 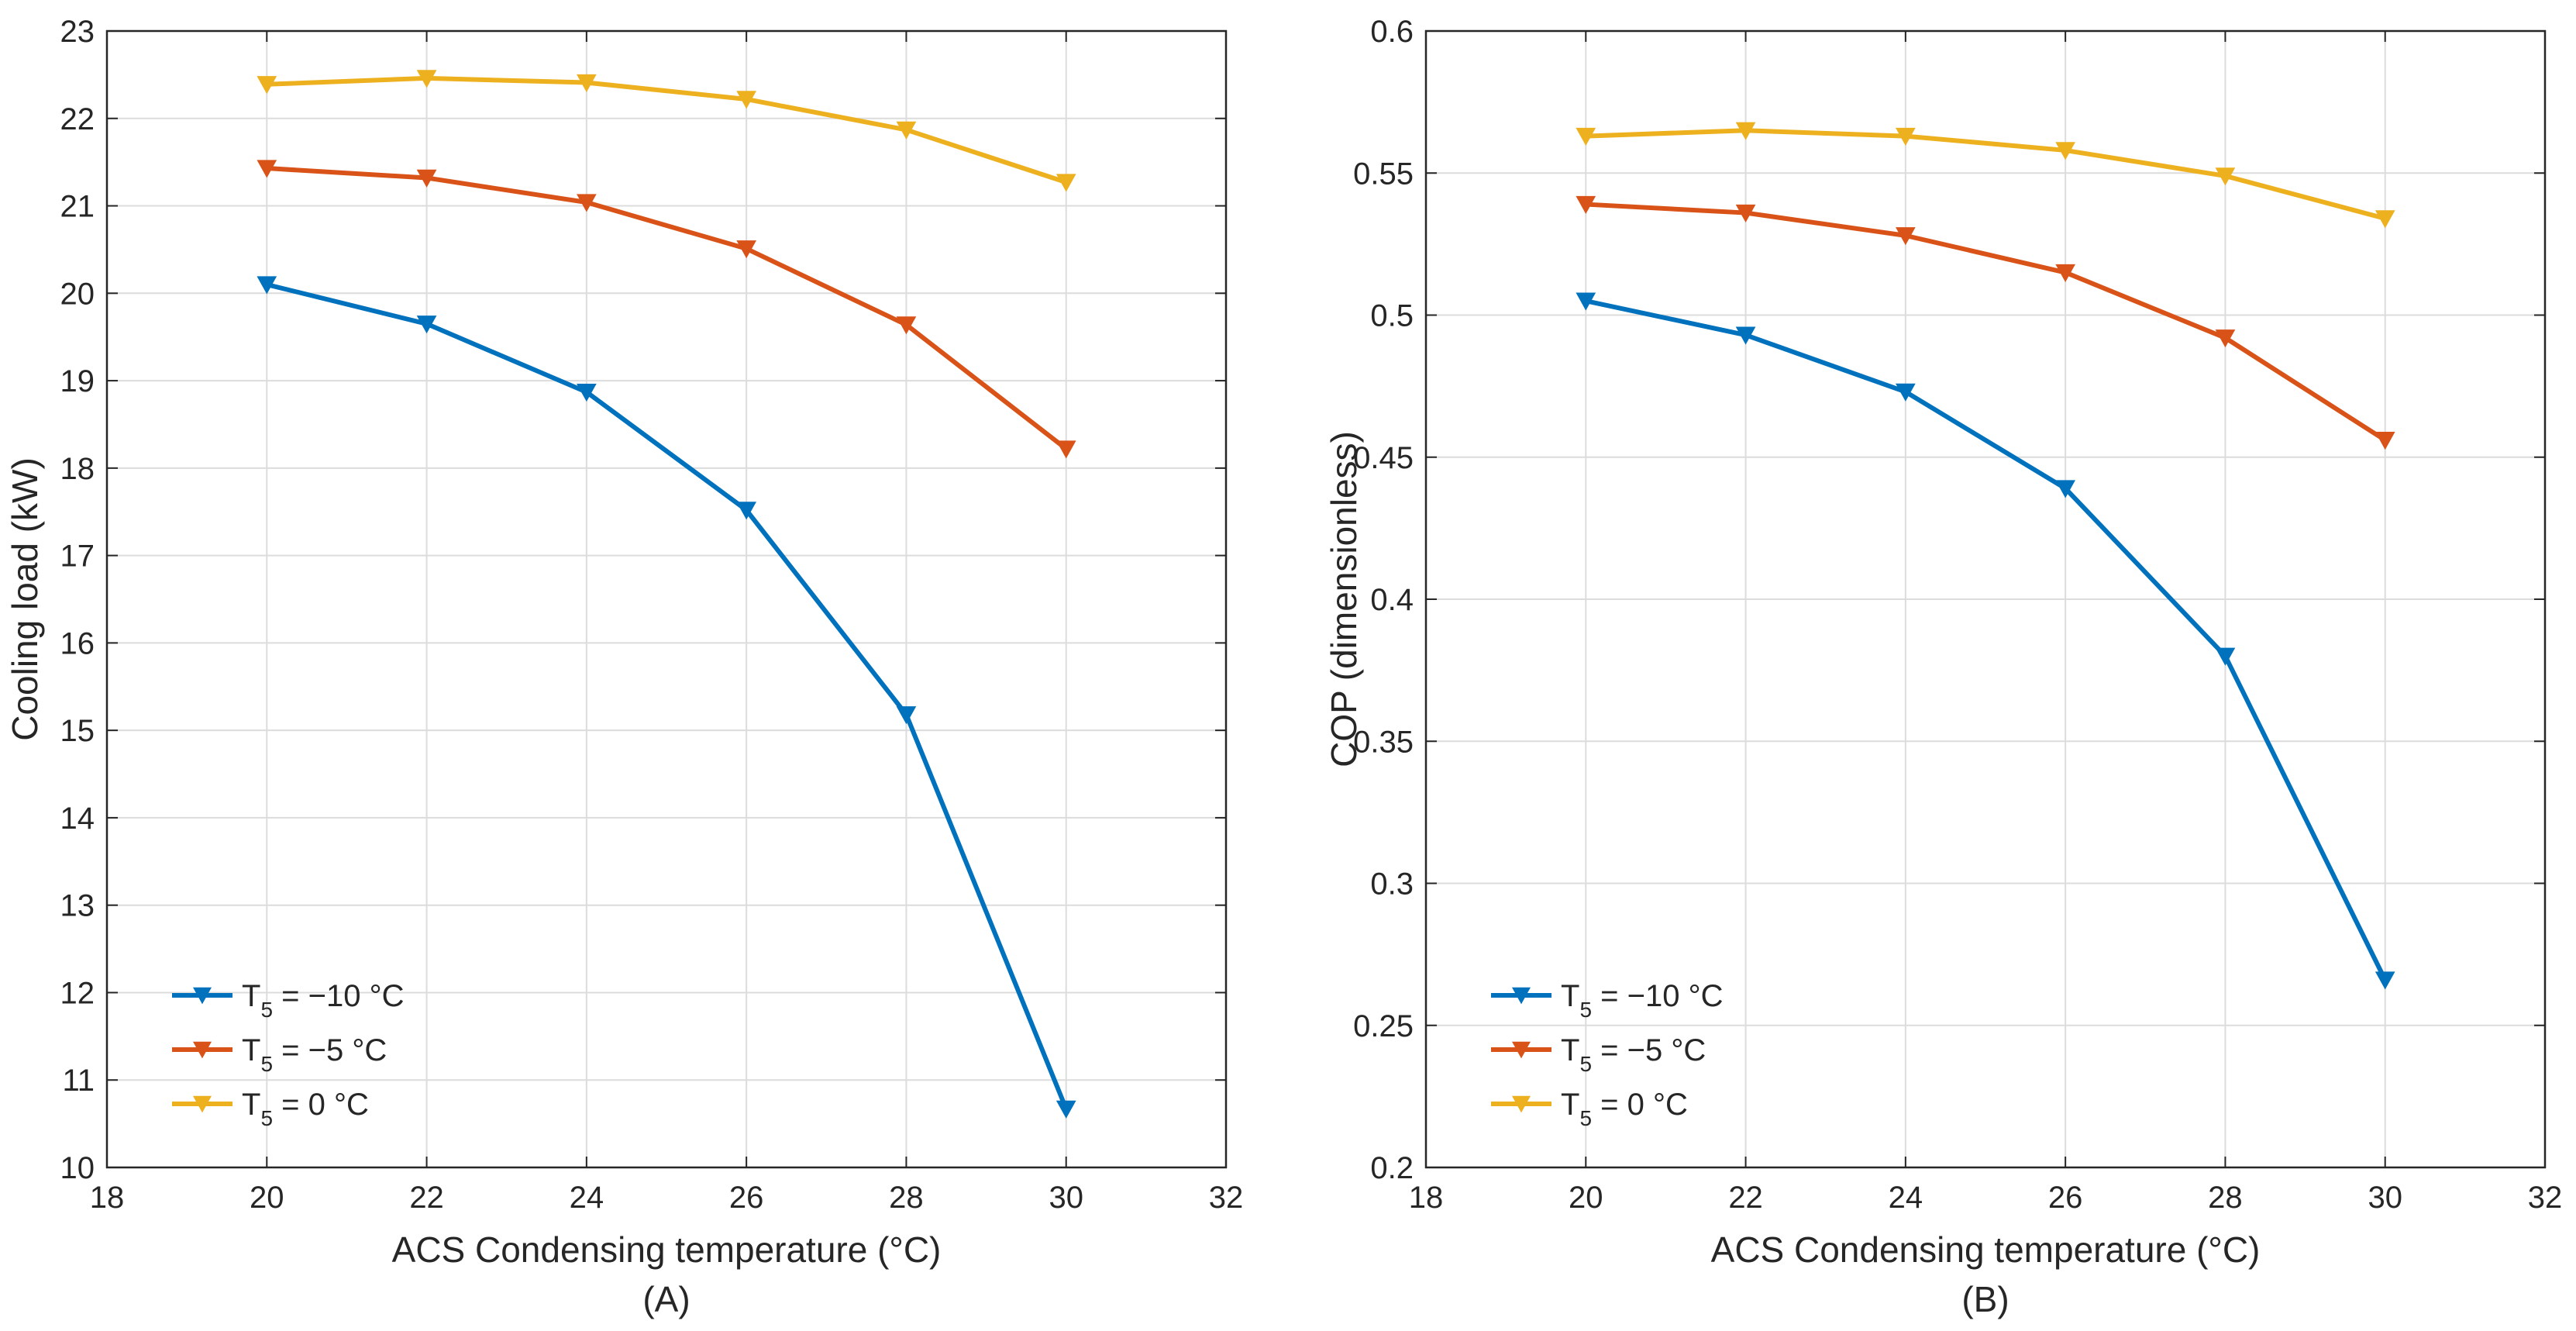 I want to click on y-tick-label: 13, so click(x=77, y=906).